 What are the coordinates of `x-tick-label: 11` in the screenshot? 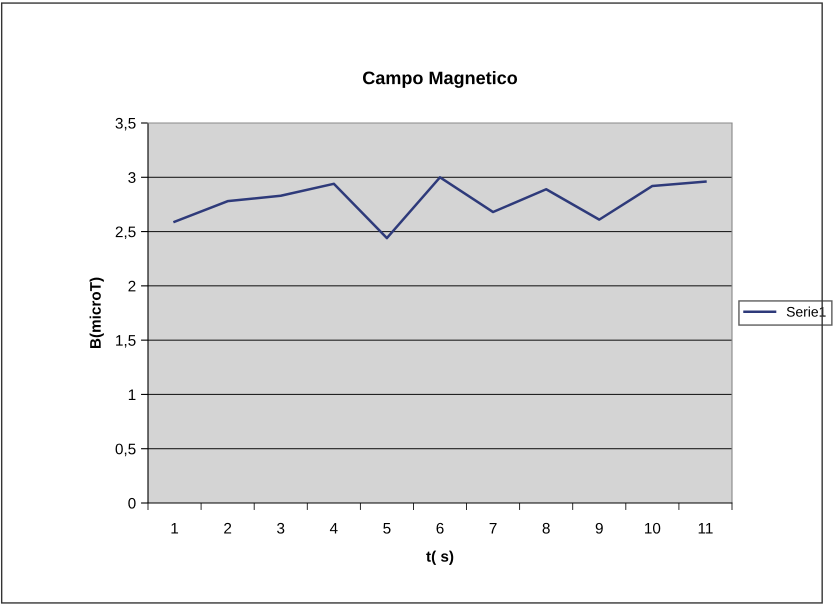 It's located at (705, 528).